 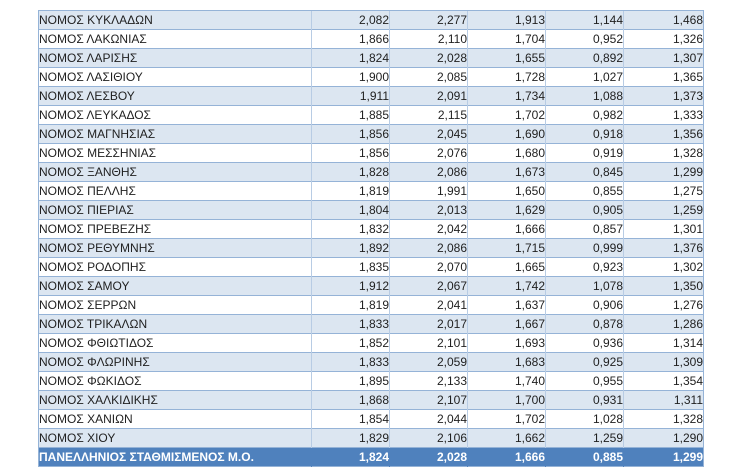 I want to click on value-cell: 2,110, so click(x=428, y=39).